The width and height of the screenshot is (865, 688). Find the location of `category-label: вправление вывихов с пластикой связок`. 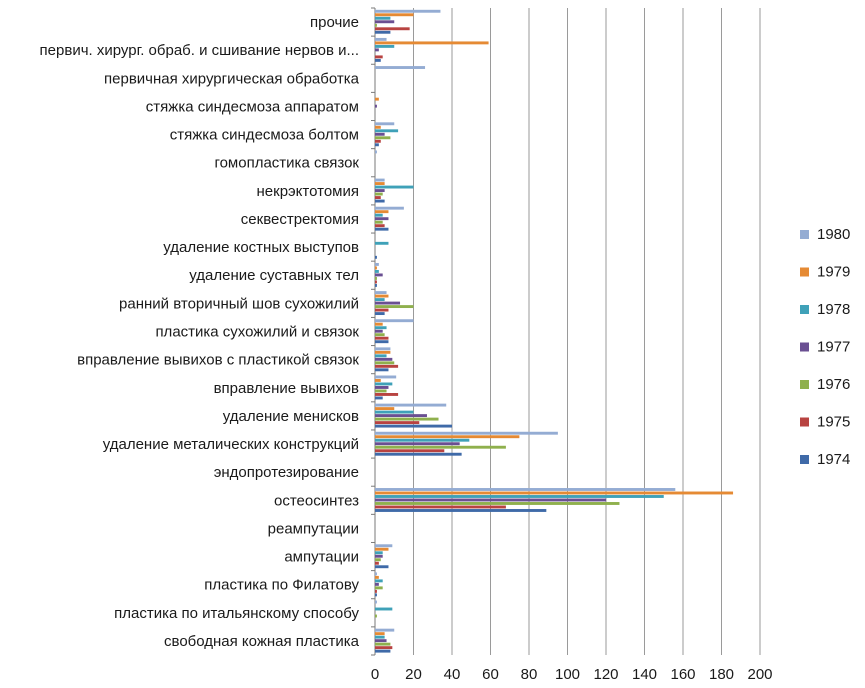

category-label: вправление вывихов с пластикой связок is located at coordinates (218, 360).